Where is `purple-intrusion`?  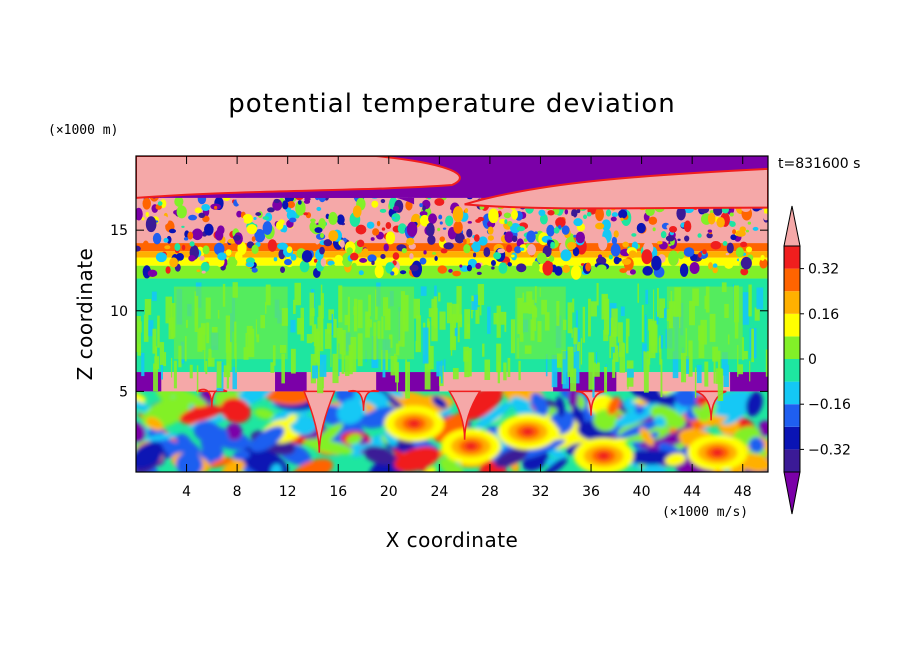 purple-intrusion is located at coordinates (351, 198).